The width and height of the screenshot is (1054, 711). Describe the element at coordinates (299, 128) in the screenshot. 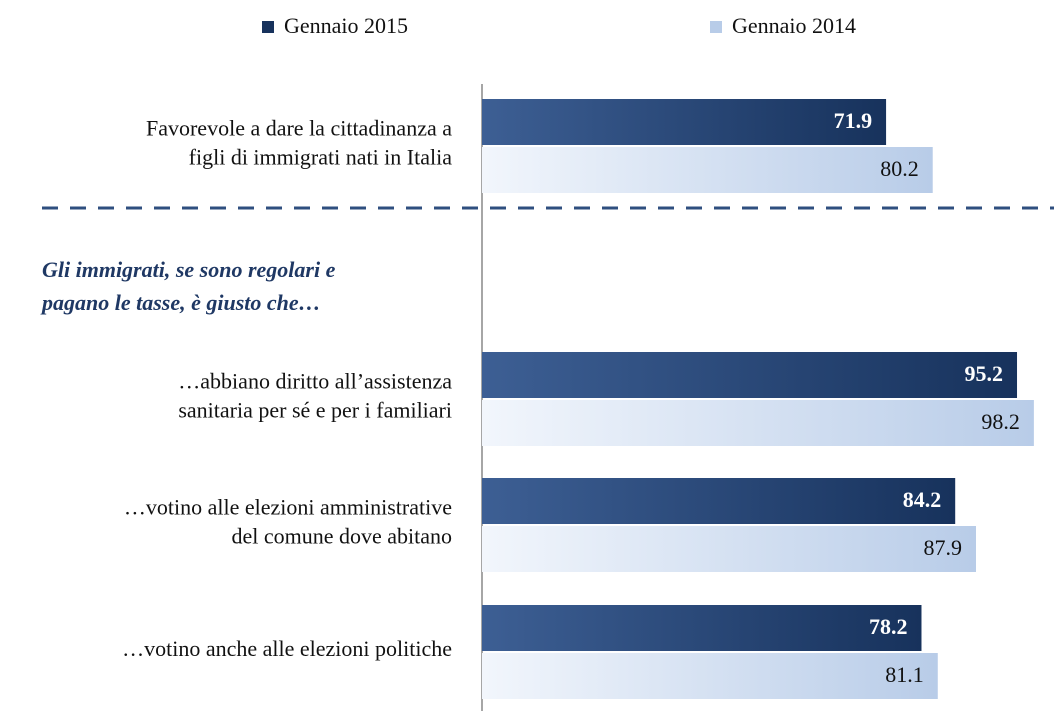

I see `category-label: Favorevole a dare la cittadinanza a` at that location.